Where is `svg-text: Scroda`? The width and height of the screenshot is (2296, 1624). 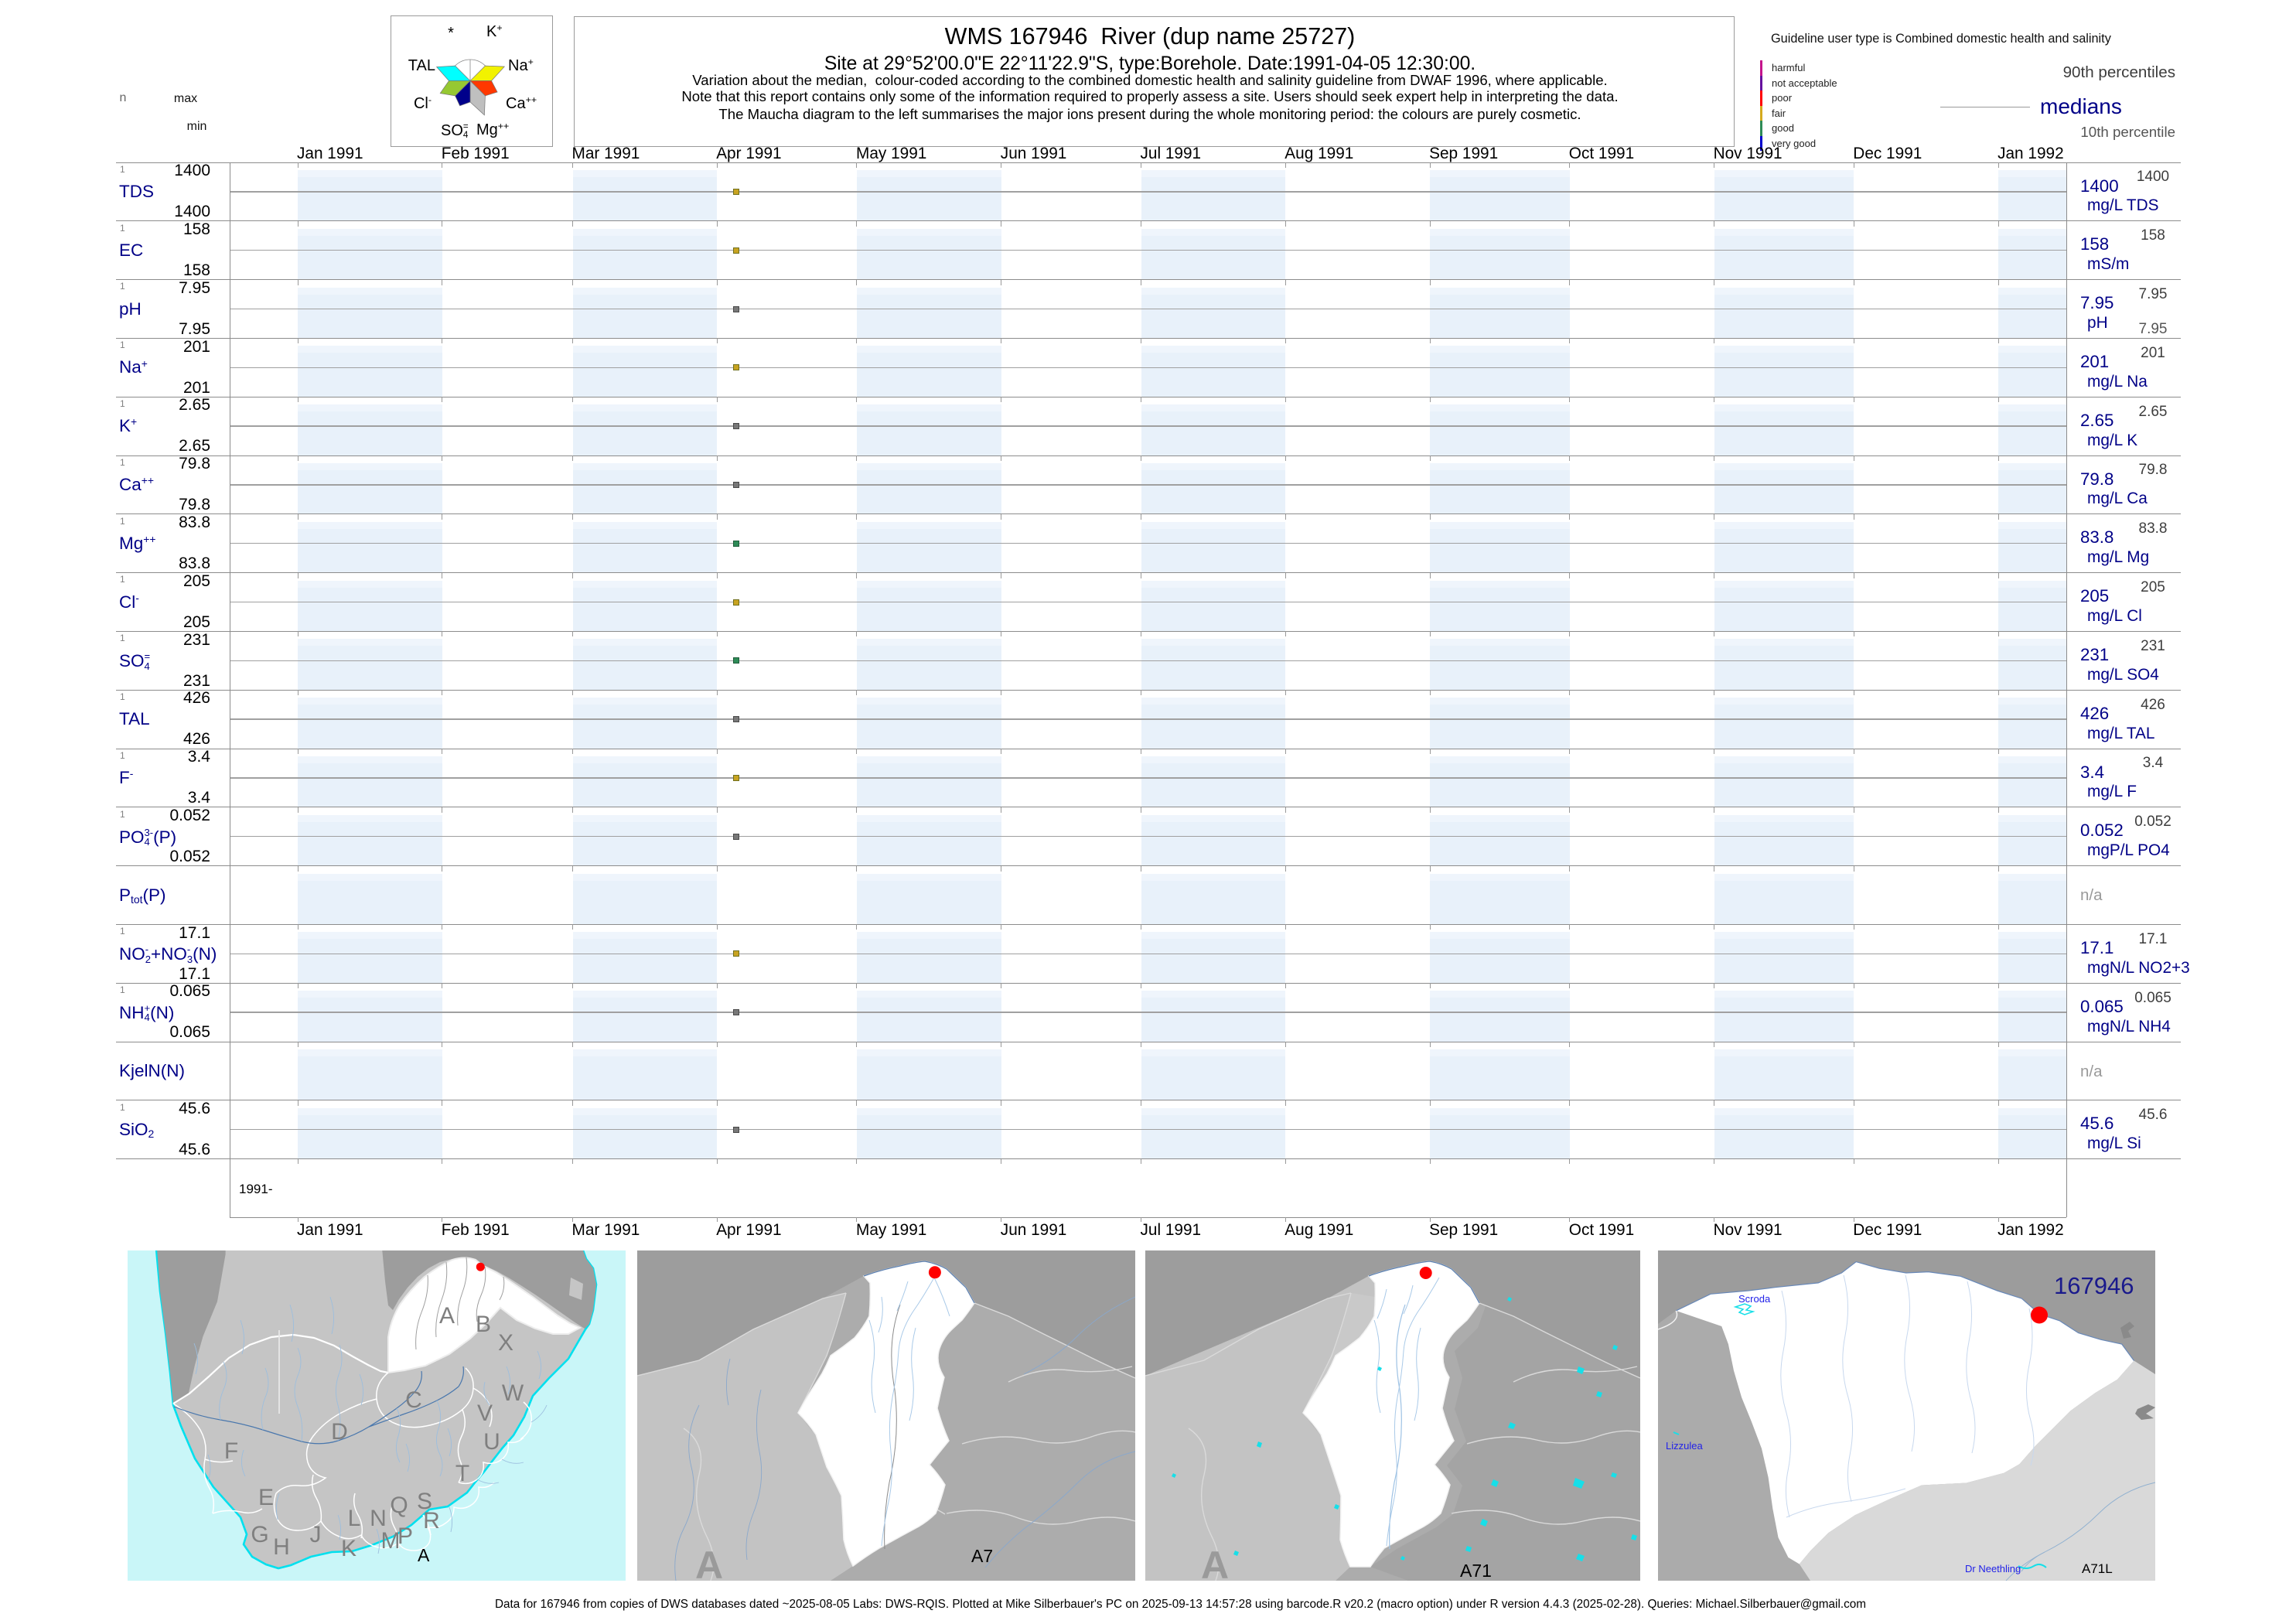
svg-text: Scroda is located at coordinates (1754, 1299).